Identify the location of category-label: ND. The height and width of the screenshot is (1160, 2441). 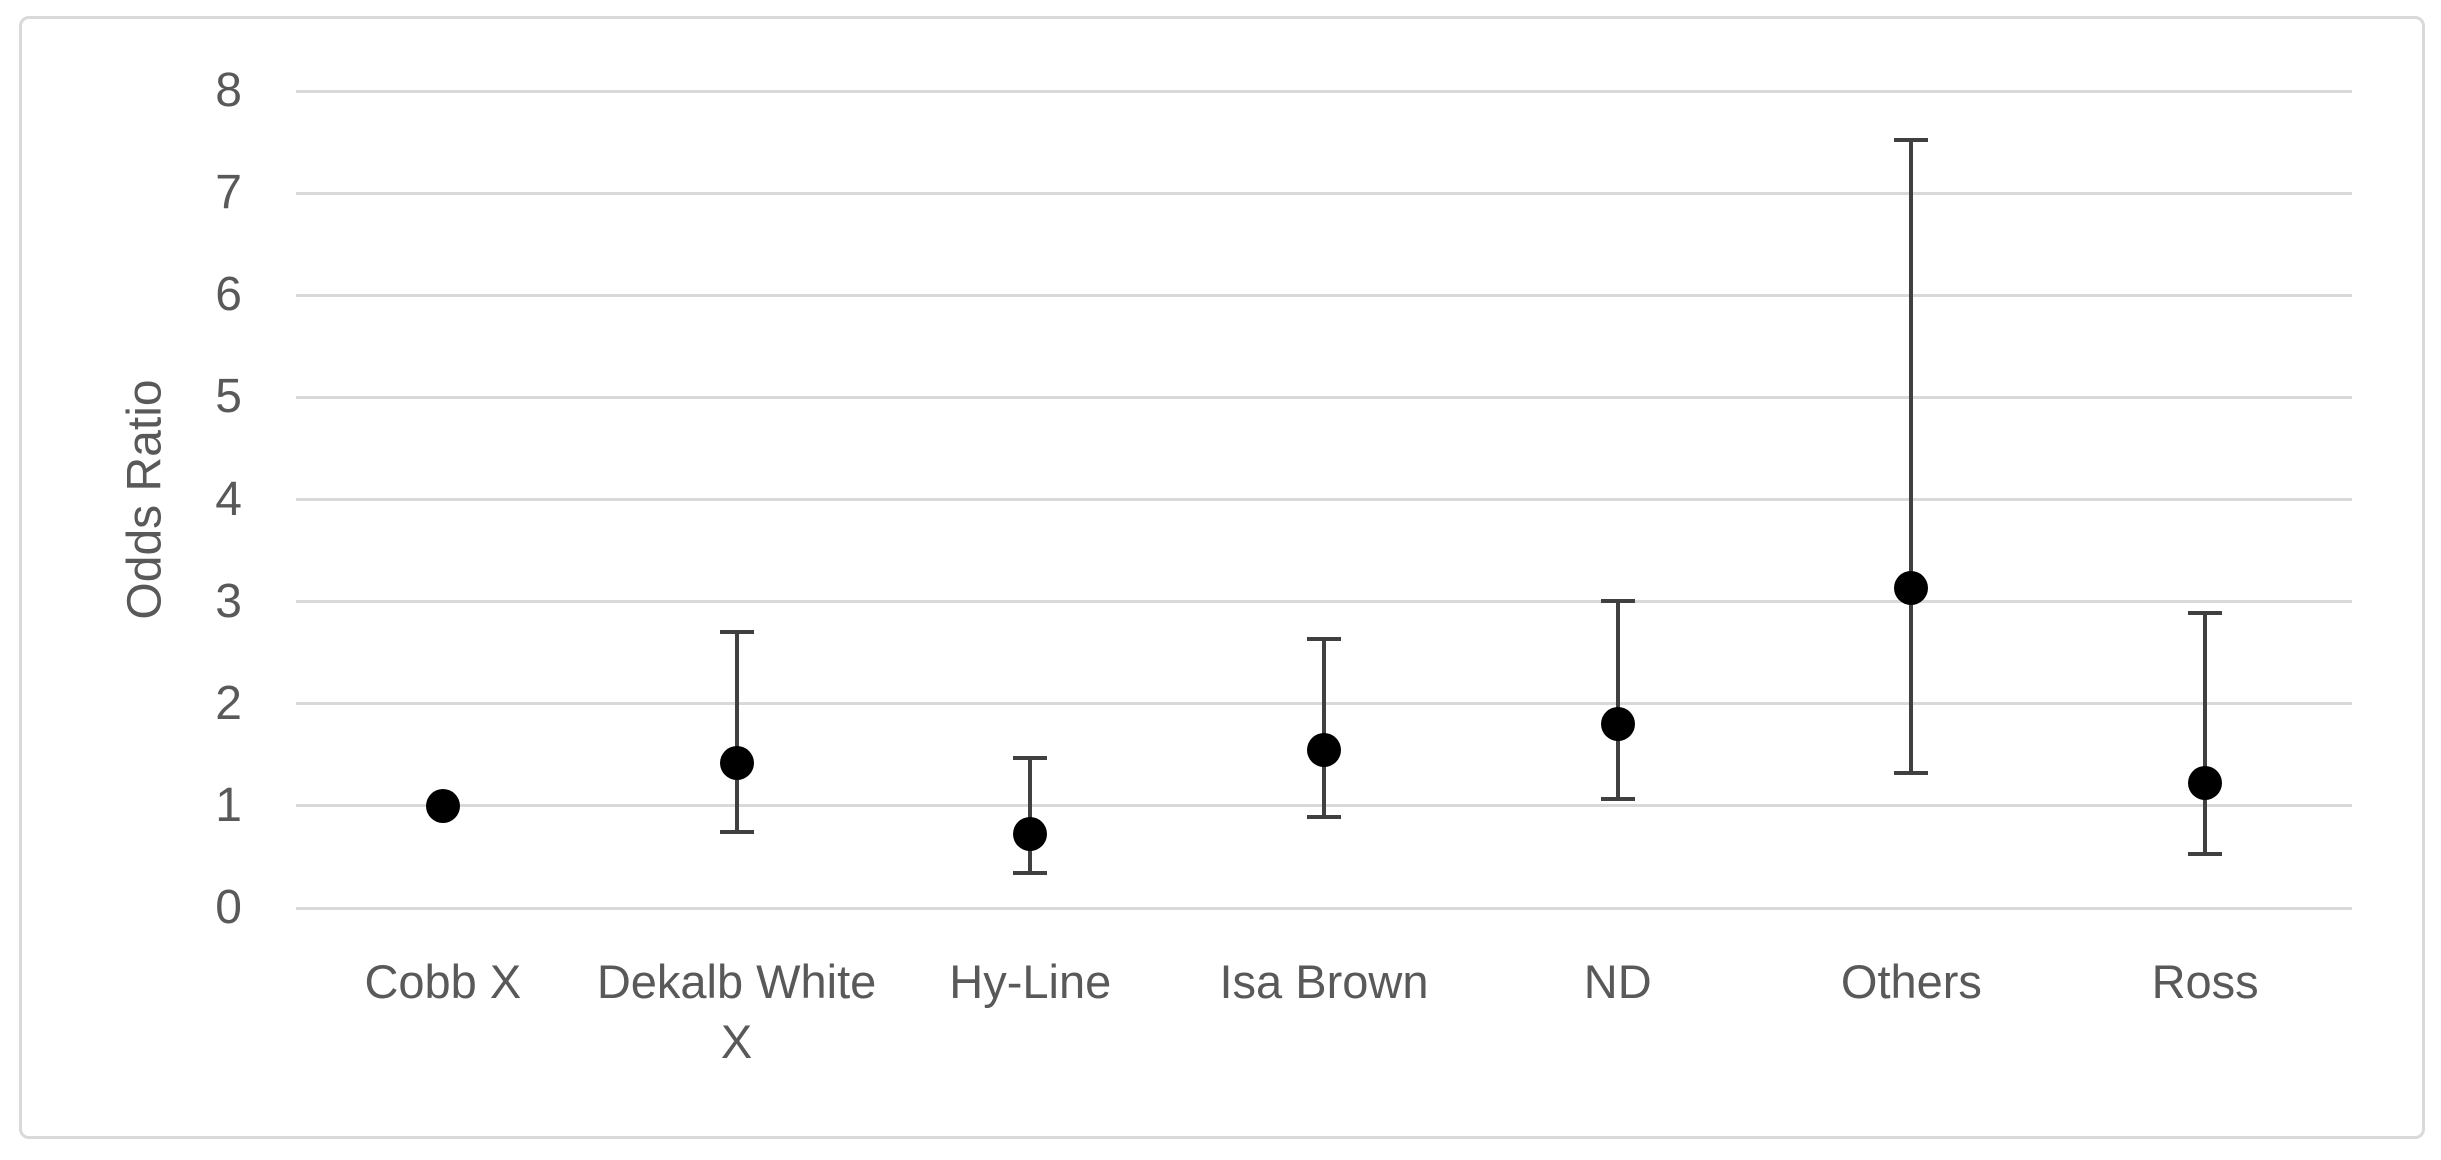
(1617, 981).